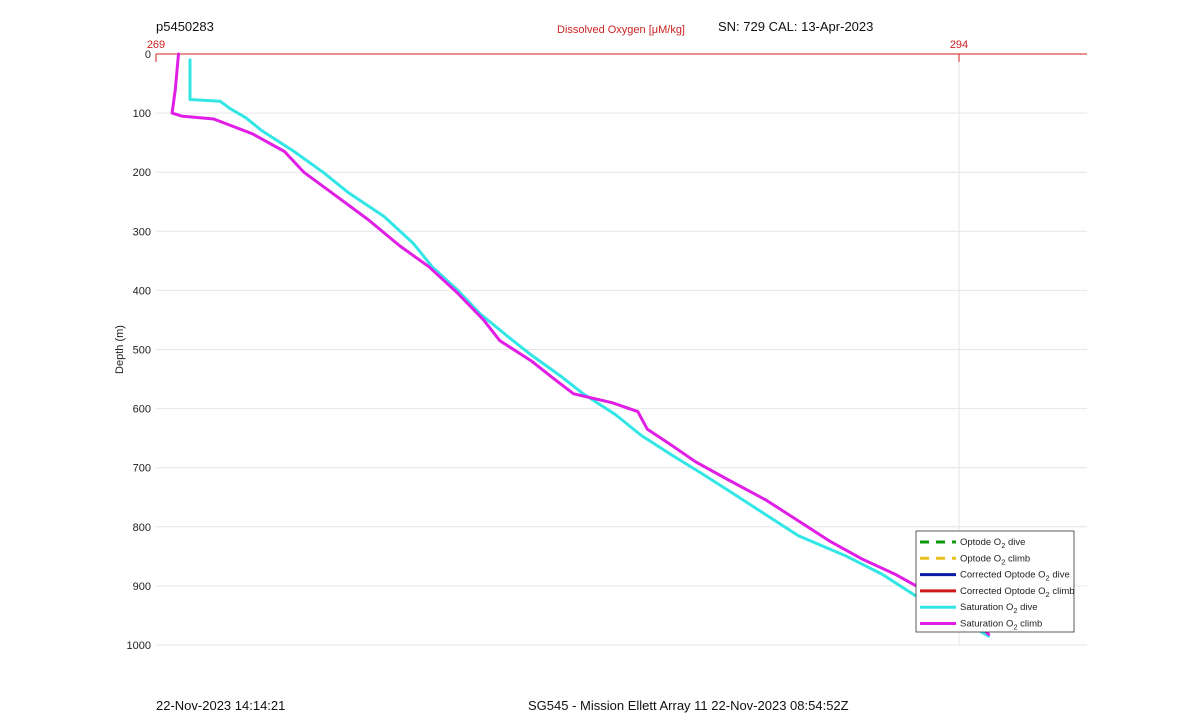 The height and width of the screenshot is (725, 1200). What do you see at coordinates (142, 469) in the screenshot?
I see `y-tick-label-700: 700` at bounding box center [142, 469].